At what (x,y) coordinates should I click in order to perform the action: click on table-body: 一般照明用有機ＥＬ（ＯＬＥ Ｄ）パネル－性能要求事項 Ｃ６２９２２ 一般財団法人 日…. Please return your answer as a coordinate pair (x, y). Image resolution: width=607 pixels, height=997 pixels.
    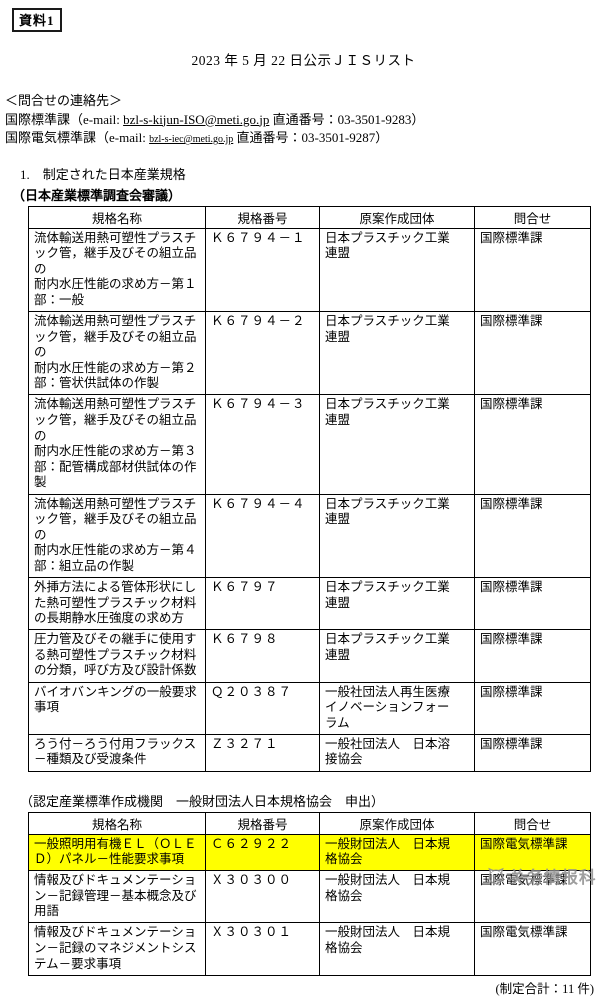
    Looking at the image, I should click on (309, 904).